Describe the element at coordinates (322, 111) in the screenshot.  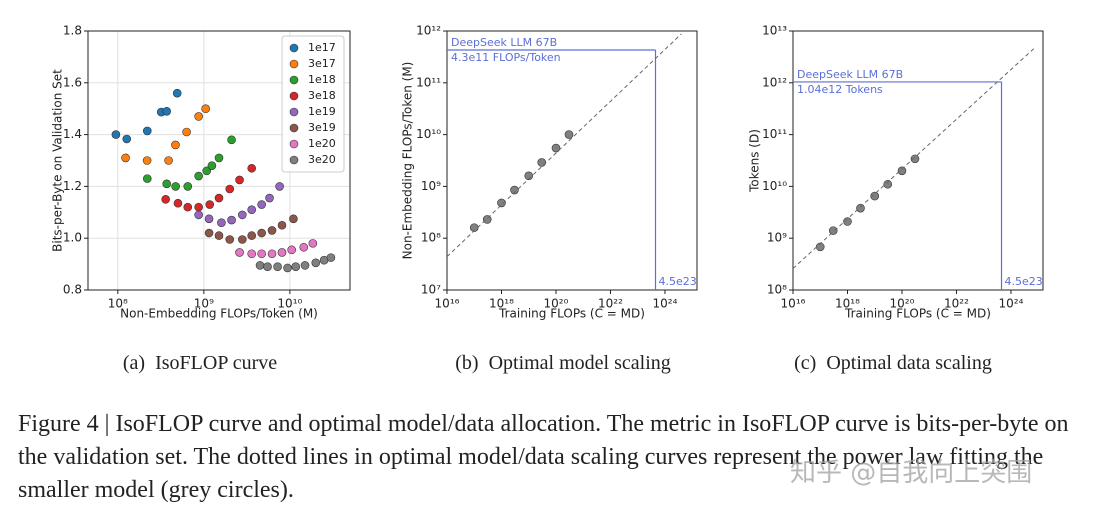
I see `legend-label: 1e19` at that location.